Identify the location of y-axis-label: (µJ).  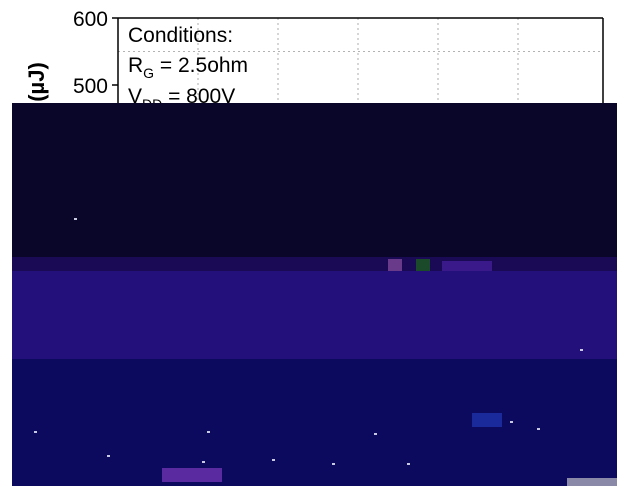
(36, 82).